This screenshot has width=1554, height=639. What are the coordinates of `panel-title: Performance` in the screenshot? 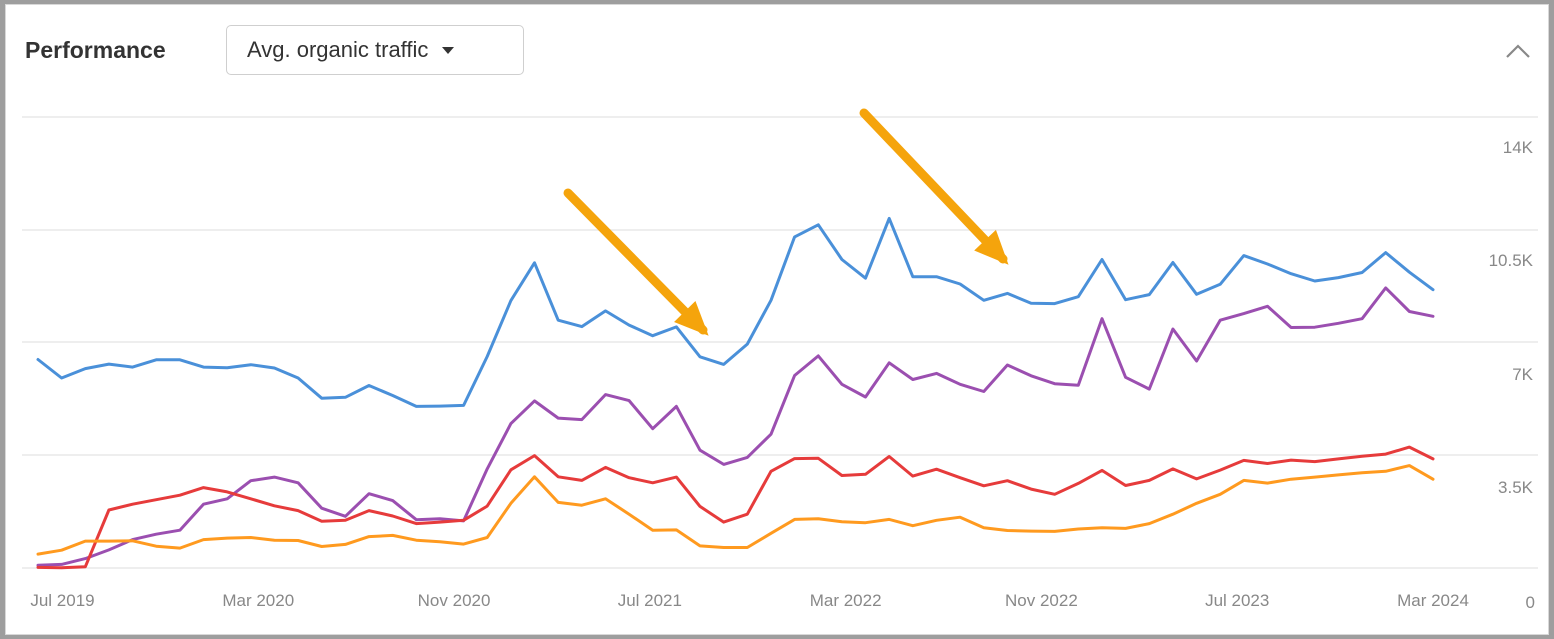 It's located at (95, 50).